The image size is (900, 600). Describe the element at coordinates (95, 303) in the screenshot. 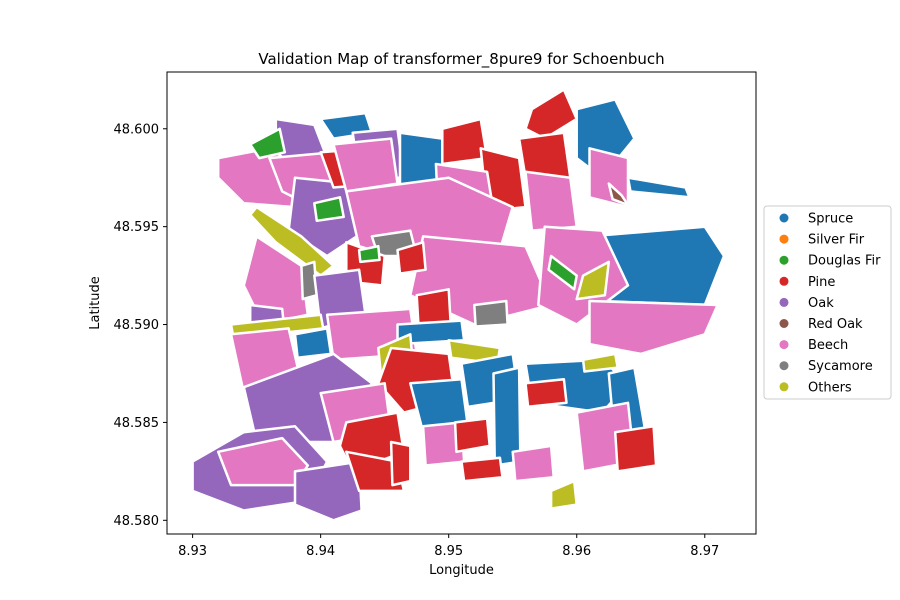

I see `y-axis-label: Latitude` at that location.